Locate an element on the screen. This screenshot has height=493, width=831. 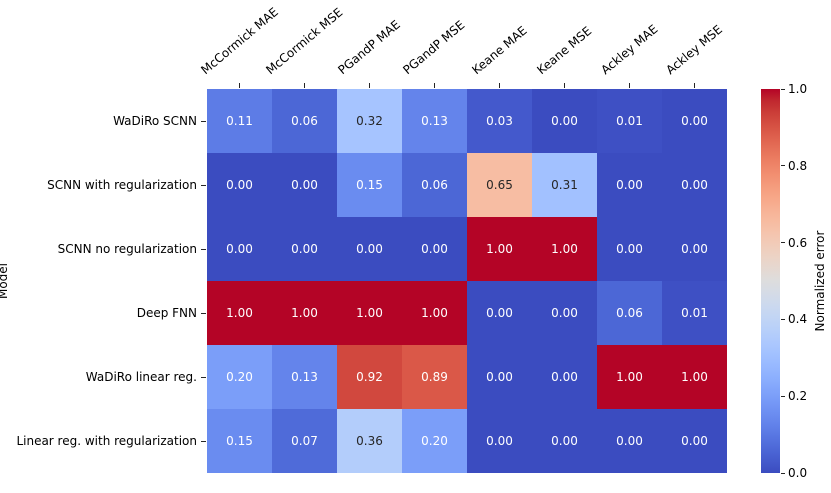
row-label: Deep FNN is located at coordinates (166, 313).